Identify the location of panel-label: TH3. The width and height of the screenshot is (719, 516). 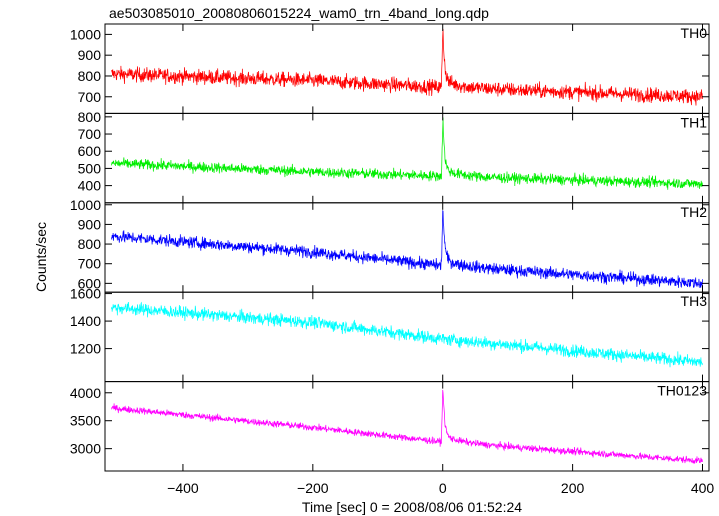
(694, 301).